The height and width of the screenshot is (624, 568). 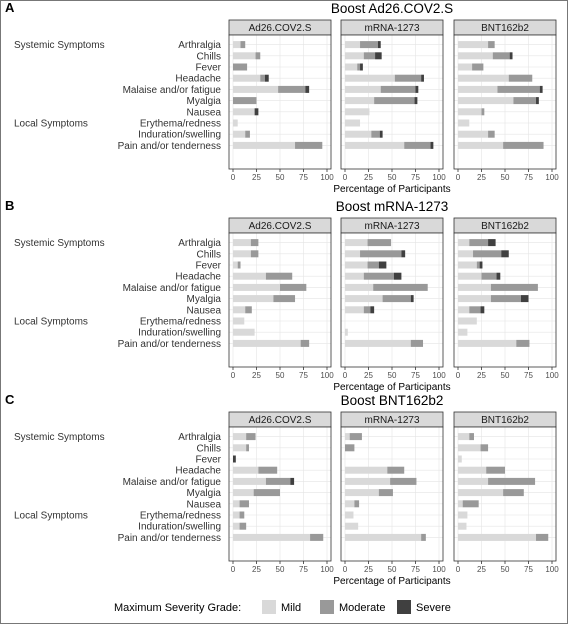 What do you see at coordinates (291, 608) in the screenshot?
I see `legend-label-mild: Mild` at bounding box center [291, 608].